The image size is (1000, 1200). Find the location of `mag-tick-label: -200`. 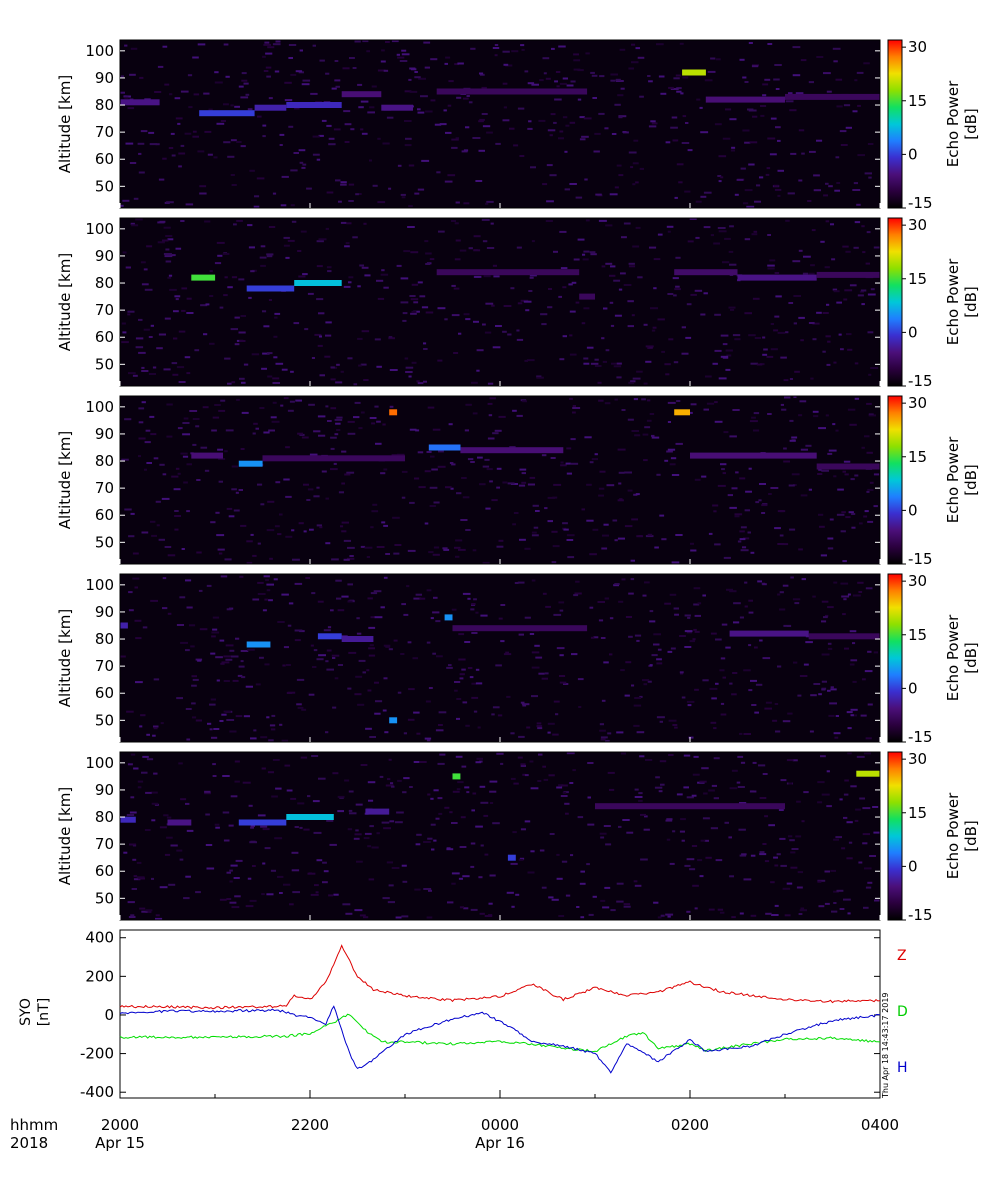

mag-tick-label: -200 is located at coordinates (97, 1054).